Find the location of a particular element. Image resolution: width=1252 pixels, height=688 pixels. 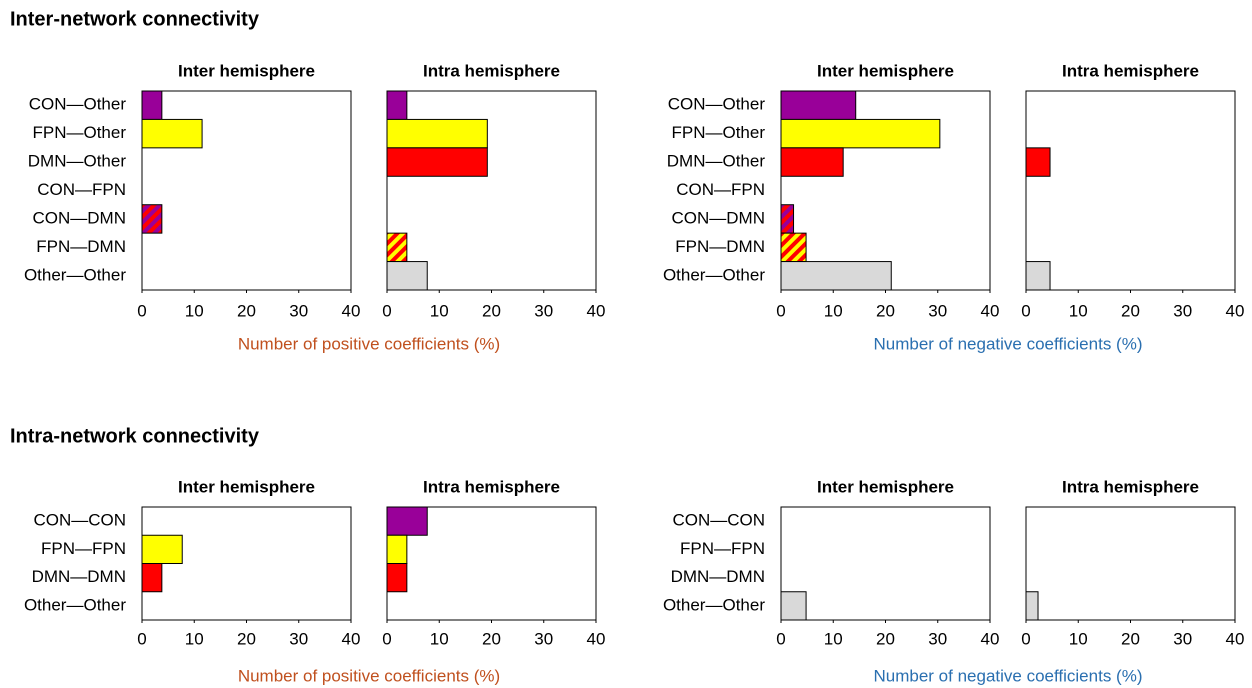

section-heading: Intra-network connectivity is located at coordinates (135, 436).